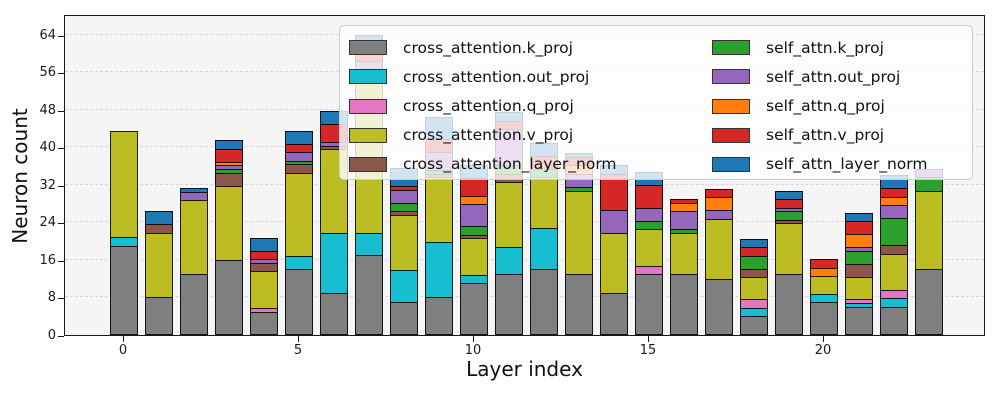  I want to click on bar-segment-cross-attention-layer-norm, so click(859, 271).